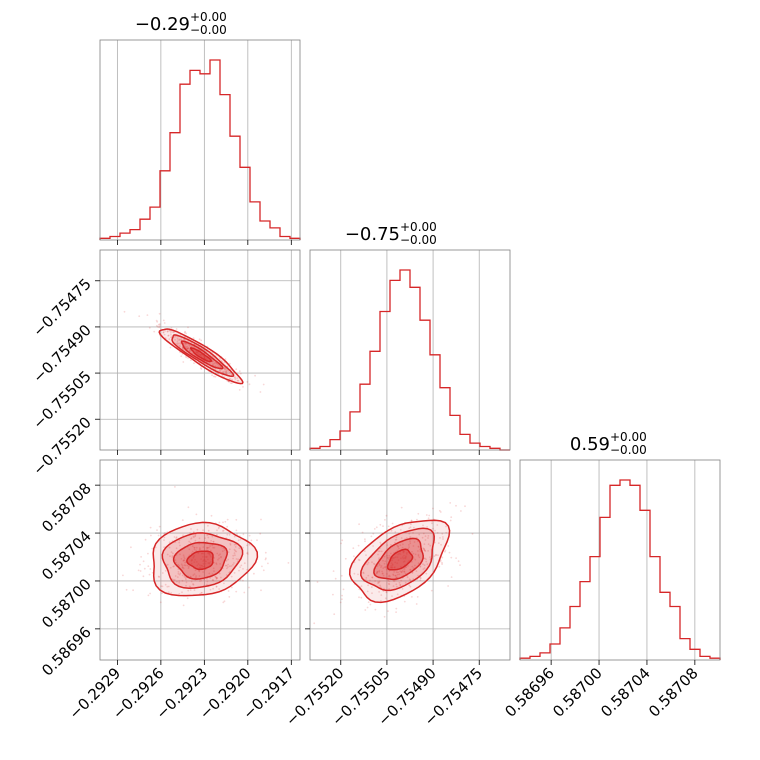 Image resolution: width=760 pixels, height=760 pixels. What do you see at coordinates (200, 560) in the screenshot?
I see `contour-level` at bounding box center [200, 560].